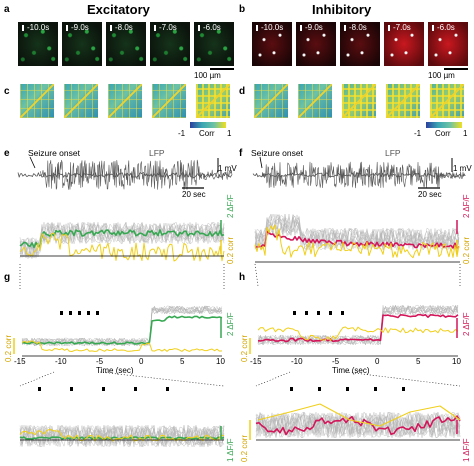  I want to click on inhibitory-time-1: -10.0s, so click(269, 27).